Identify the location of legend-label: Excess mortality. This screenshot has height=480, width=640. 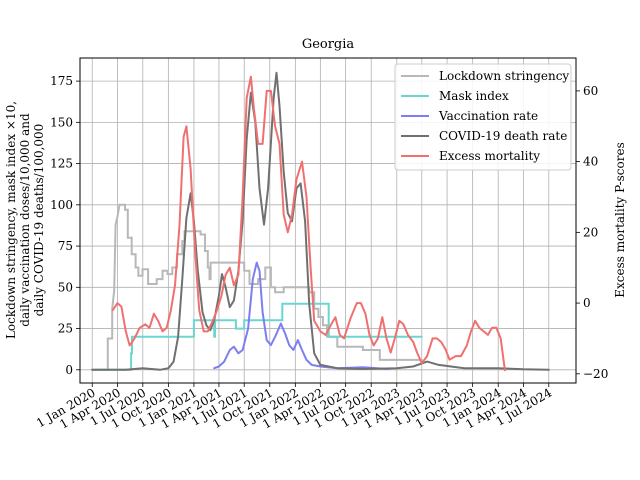
(489, 156).